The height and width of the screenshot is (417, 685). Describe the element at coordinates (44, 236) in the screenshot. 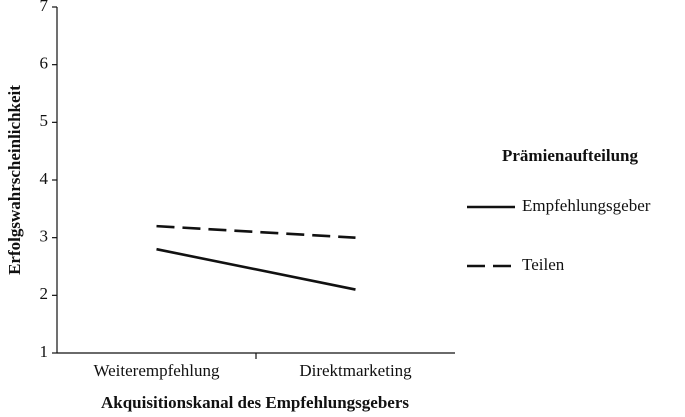

I see `y-tick-label: 3` at that location.